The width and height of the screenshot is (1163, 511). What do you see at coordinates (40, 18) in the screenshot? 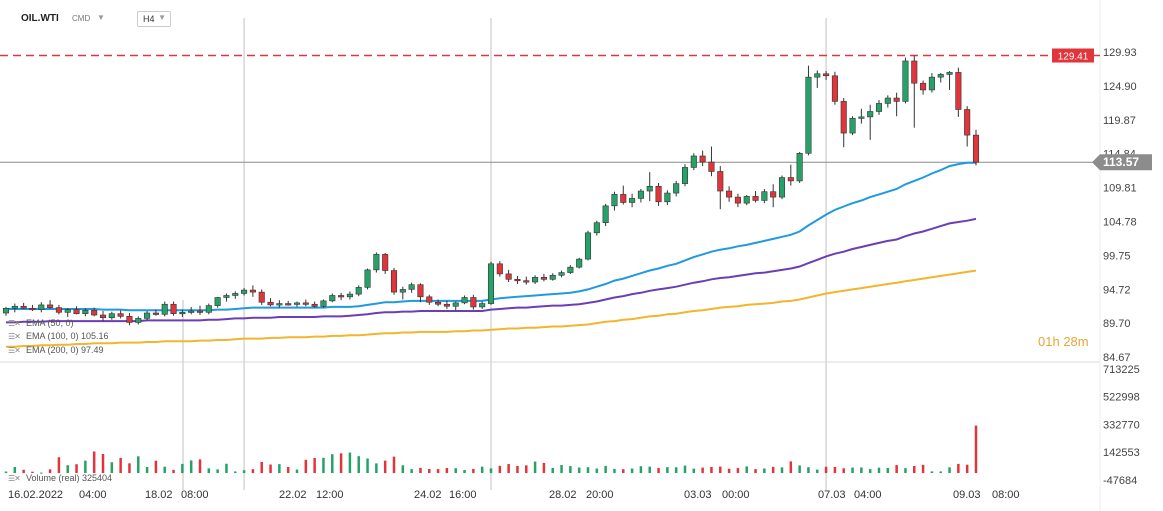
I see `symbol-label: OIL.WTI` at bounding box center [40, 18].